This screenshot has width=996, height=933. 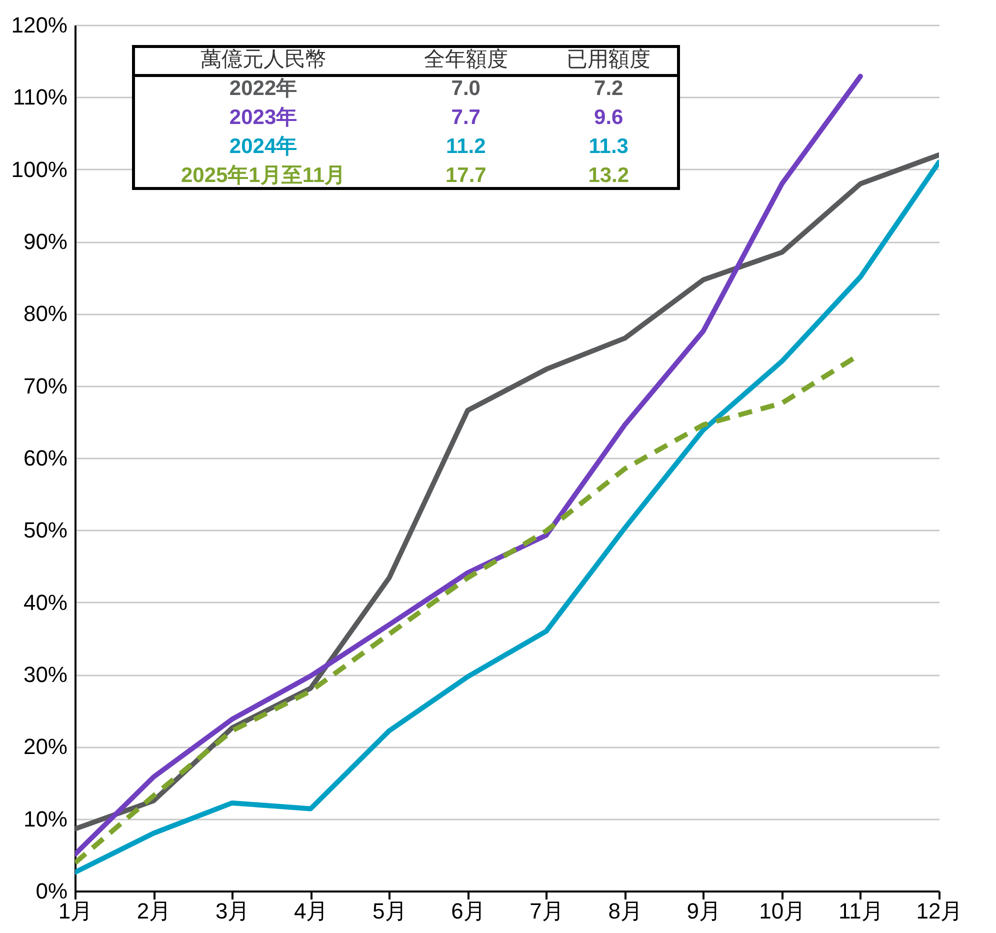 What do you see at coordinates (45, 530) in the screenshot?
I see `y-tick-label: 50%` at bounding box center [45, 530].